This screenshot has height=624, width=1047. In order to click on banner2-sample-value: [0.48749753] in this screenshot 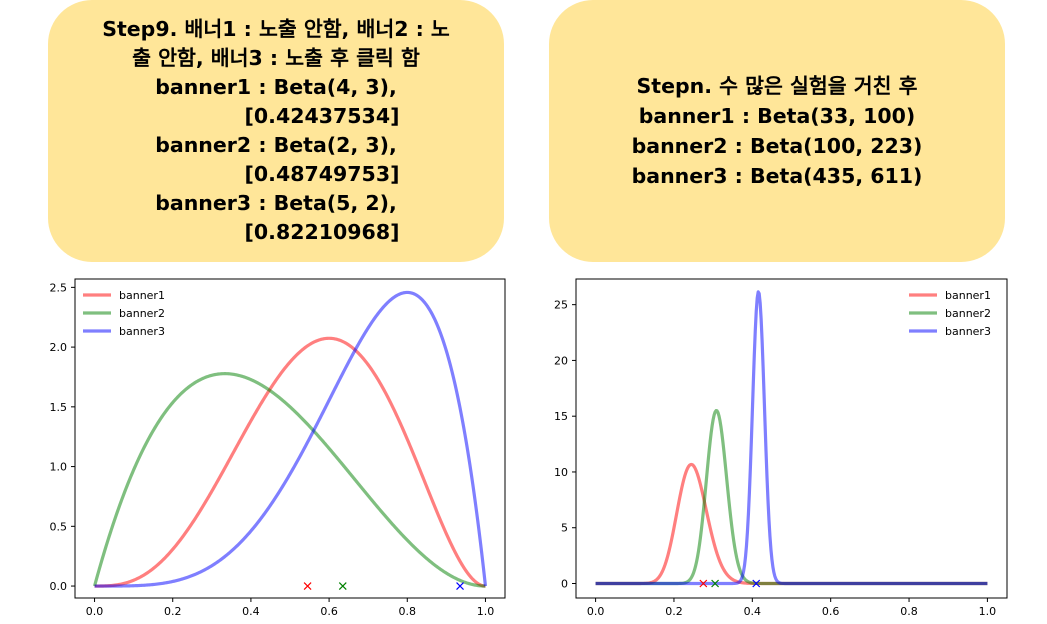, I will do `click(322, 174)`.